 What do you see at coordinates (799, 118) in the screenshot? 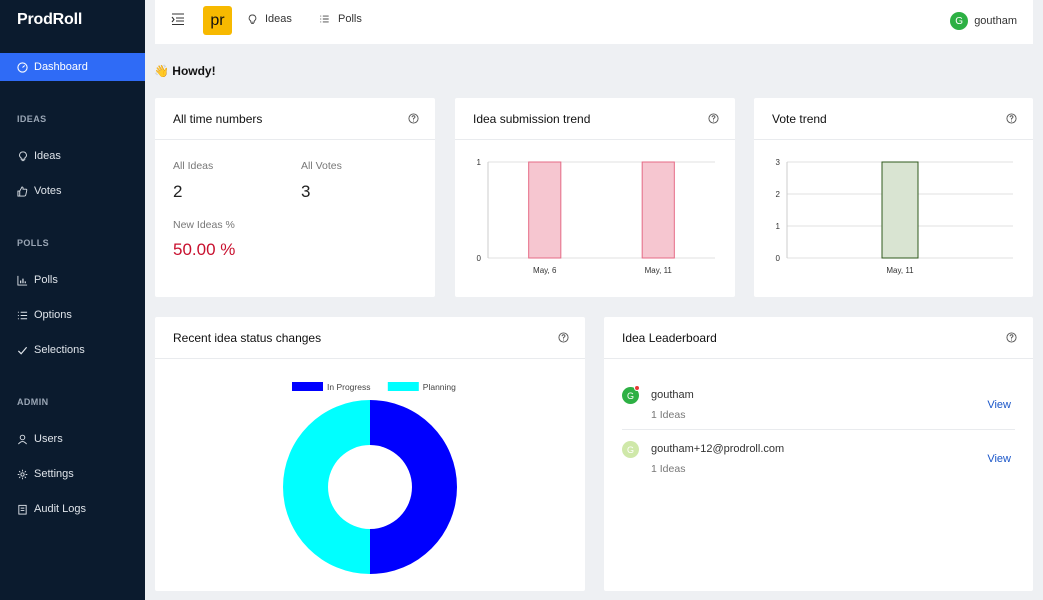
I see `card-title: Vote trend` at bounding box center [799, 118].